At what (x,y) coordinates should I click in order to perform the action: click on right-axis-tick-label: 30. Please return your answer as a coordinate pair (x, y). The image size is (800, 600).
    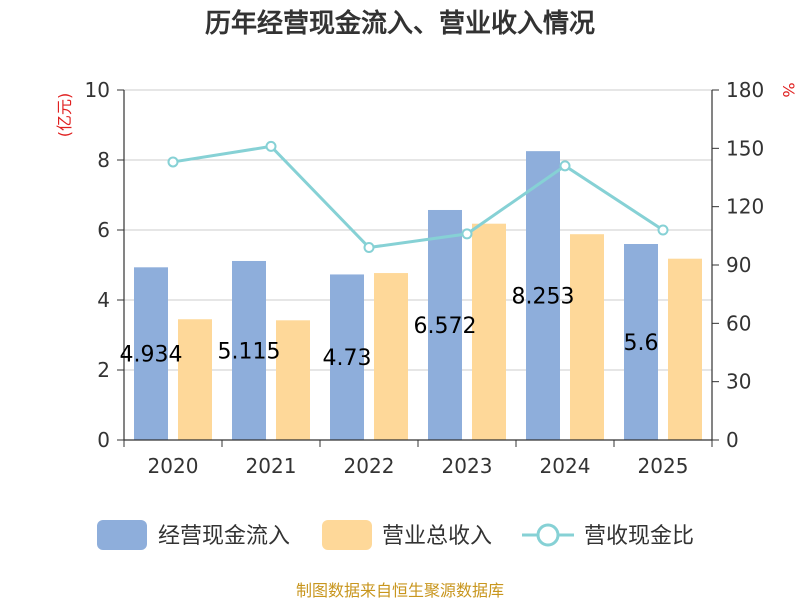
    Looking at the image, I should click on (738, 382).